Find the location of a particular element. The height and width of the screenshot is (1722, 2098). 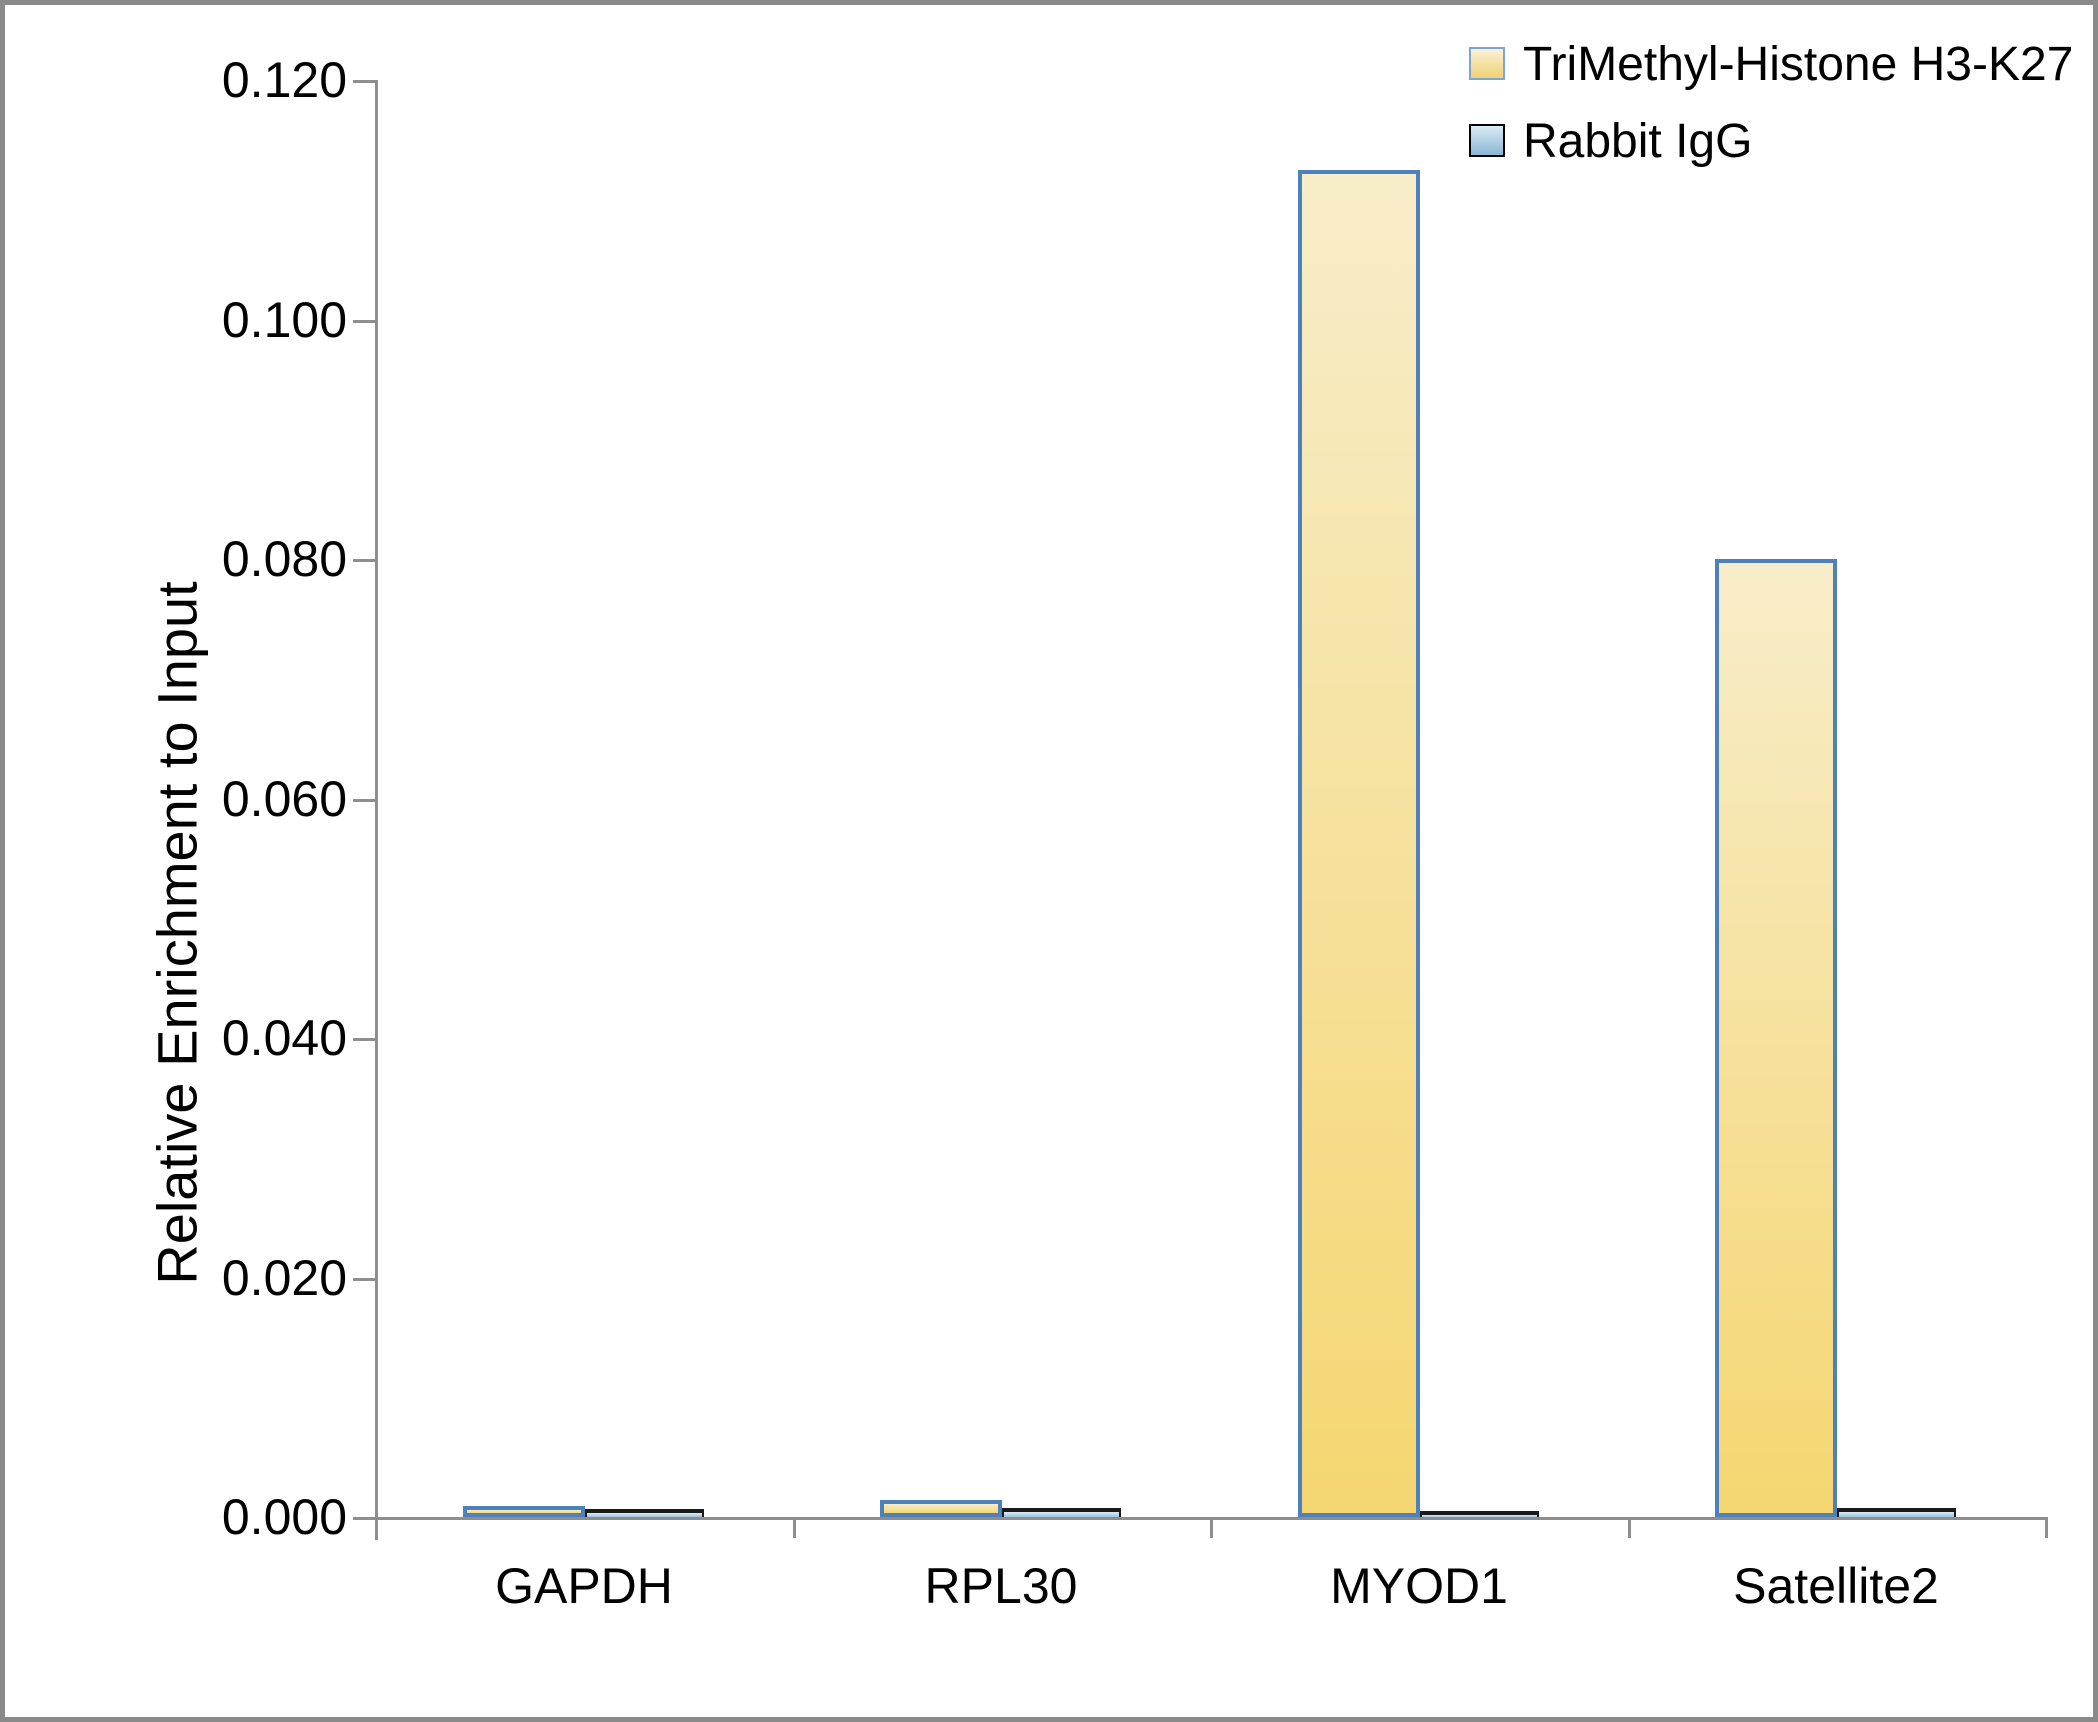

bar-rabbit-igg-gapdh is located at coordinates (644, 1513).